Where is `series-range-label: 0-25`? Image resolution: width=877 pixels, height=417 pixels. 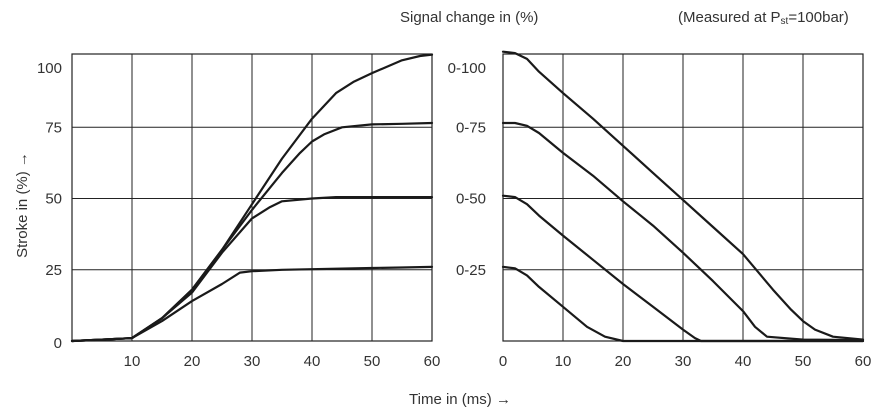
series-range-label: 0-25 is located at coordinates (471, 270).